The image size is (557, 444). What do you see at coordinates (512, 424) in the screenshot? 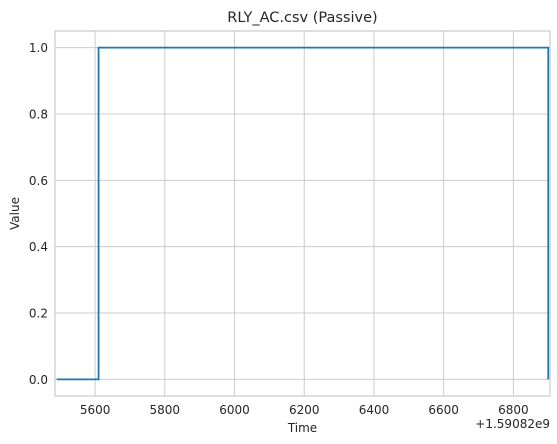
I see `x-offset-label: +1.59082e9` at bounding box center [512, 424].